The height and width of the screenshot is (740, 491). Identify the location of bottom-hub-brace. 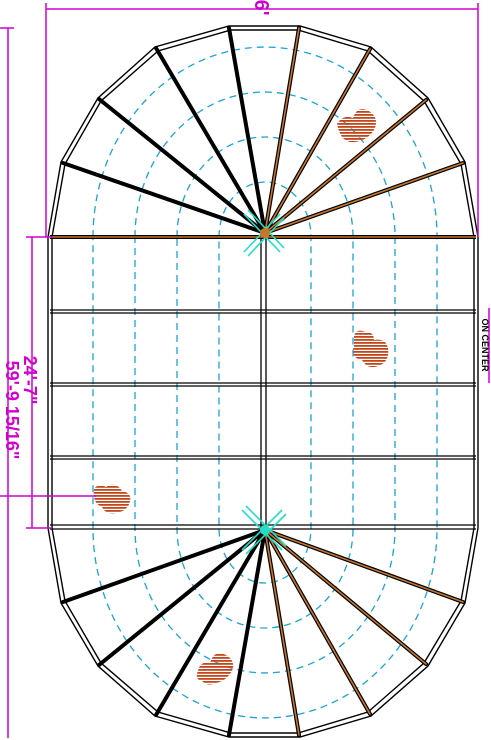
(264, 530).